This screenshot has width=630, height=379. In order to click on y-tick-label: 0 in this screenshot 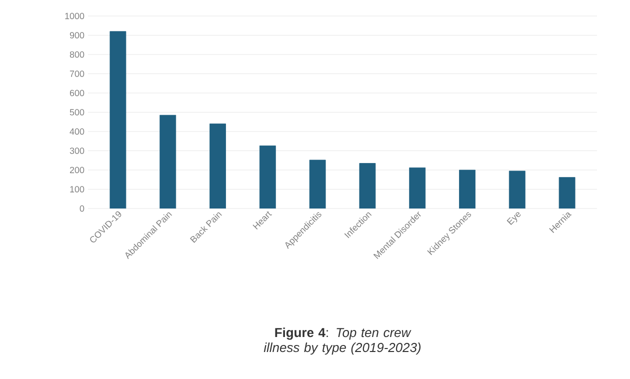, I will do `click(82, 208)`.